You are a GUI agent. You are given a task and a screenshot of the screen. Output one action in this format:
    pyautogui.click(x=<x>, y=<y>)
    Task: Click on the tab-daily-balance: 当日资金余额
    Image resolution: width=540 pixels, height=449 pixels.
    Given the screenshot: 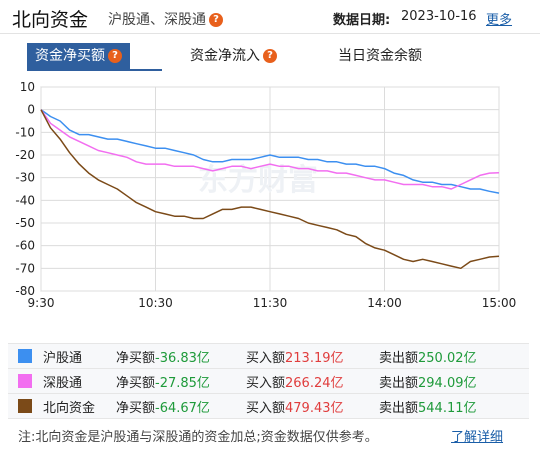 What is the action you would take?
    pyautogui.click(x=380, y=56)
    